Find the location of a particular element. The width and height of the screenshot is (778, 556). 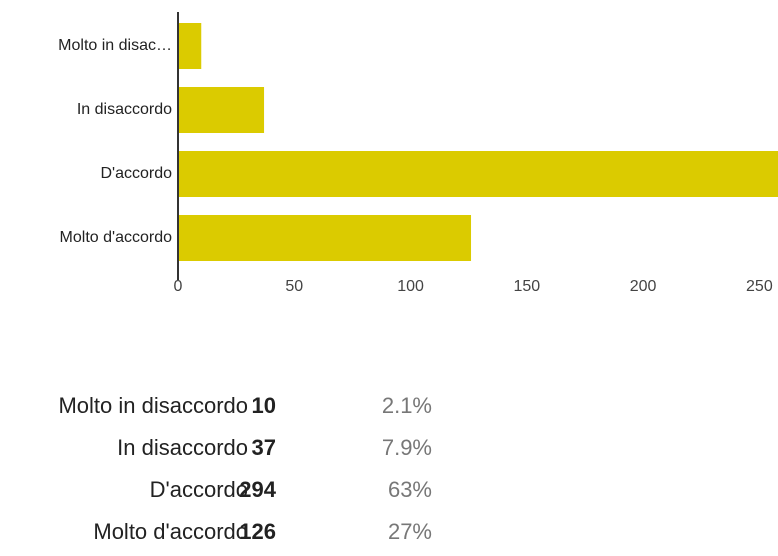

x-tick-label: 150 is located at coordinates (526, 286).